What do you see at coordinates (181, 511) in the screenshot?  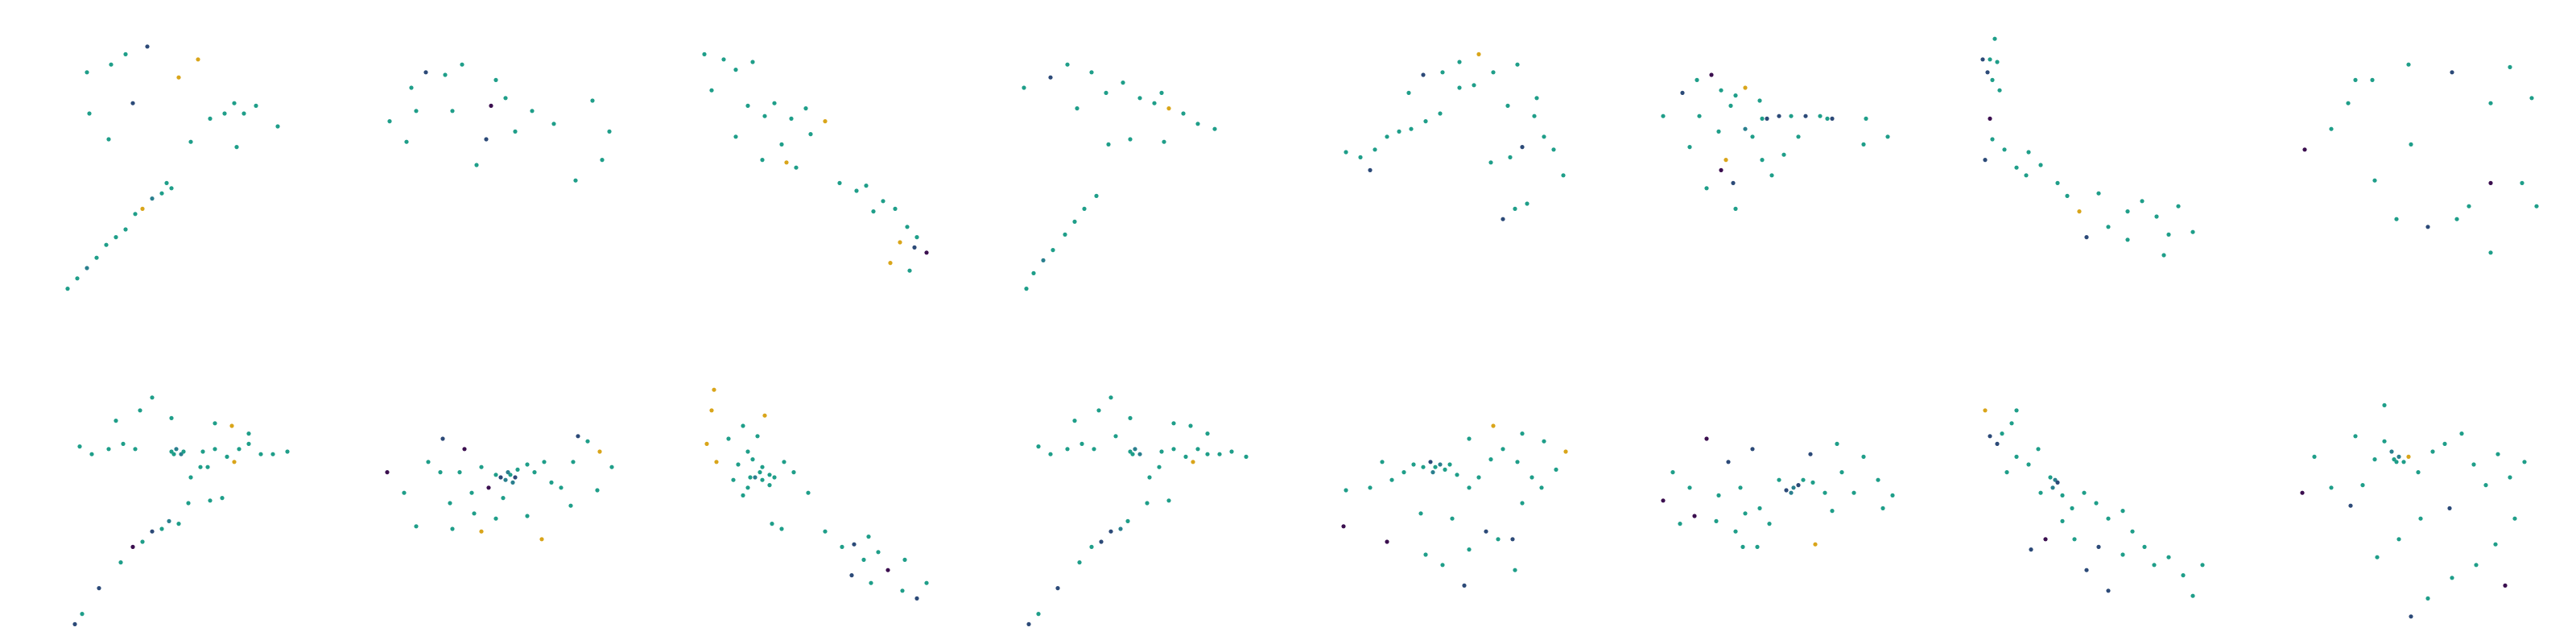 I see `scatter-panel-r2c1` at bounding box center [181, 511].